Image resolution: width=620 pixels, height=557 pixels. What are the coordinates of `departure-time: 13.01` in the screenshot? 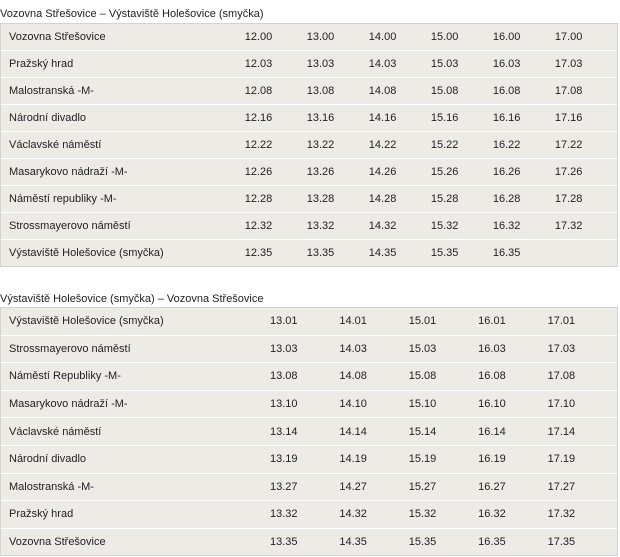 It's located at (304, 322).